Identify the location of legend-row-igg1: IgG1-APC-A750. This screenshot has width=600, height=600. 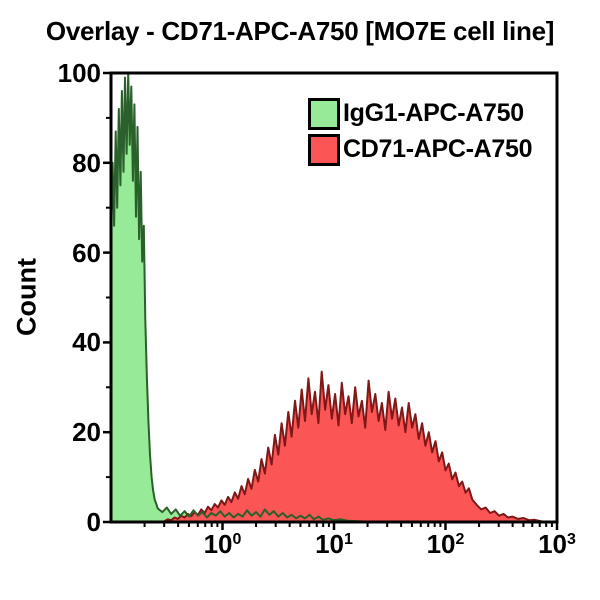
(420, 114).